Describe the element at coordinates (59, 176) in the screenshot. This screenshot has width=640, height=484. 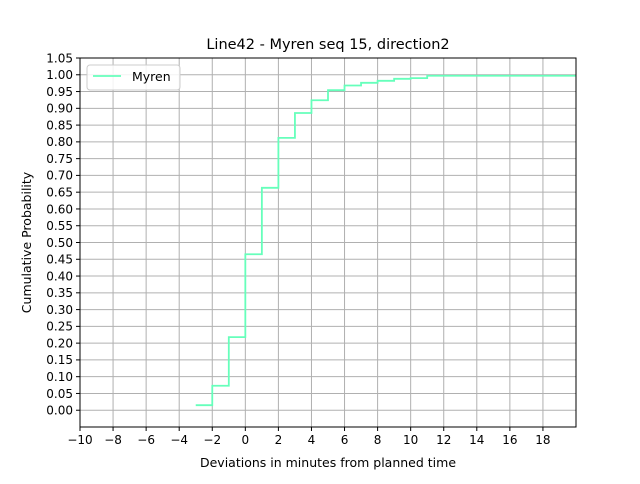
I see `y-tick-label: 0.70` at that location.